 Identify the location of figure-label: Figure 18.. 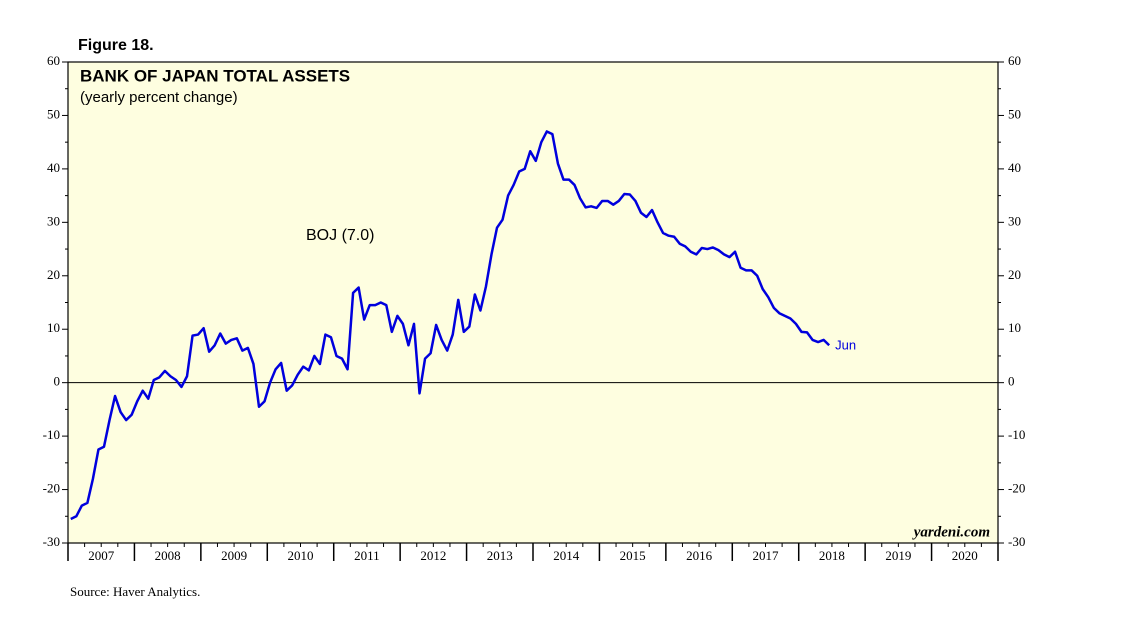
(116, 45).